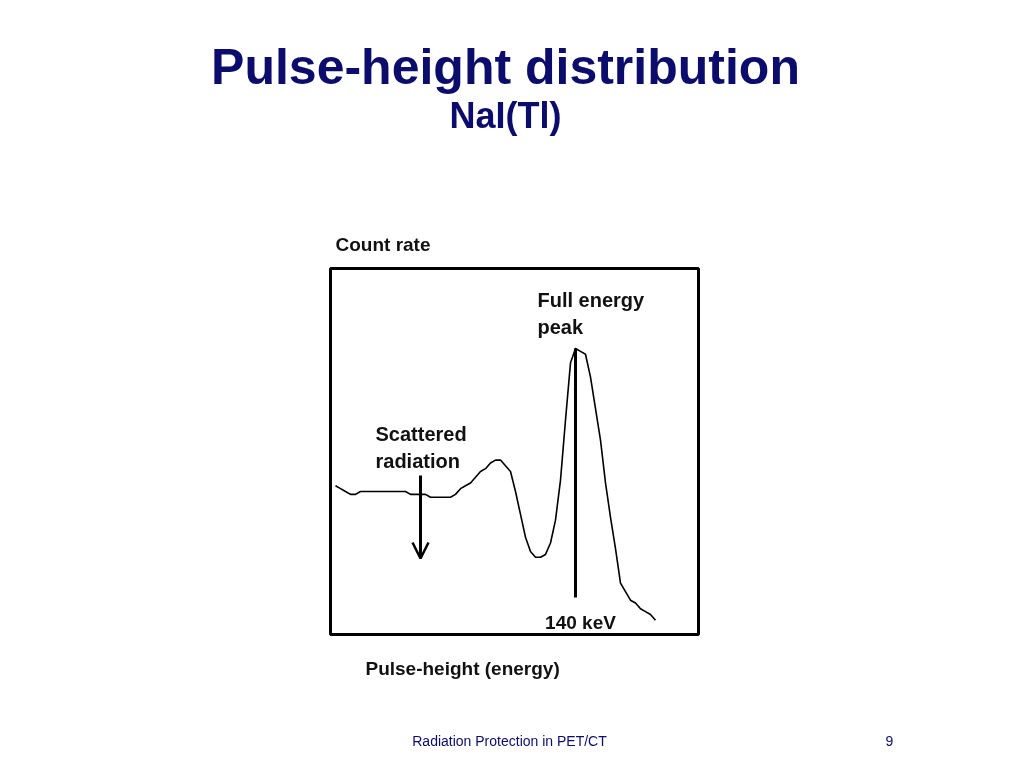  Describe the element at coordinates (505, 115) in the screenshot. I see `chart-subtitle: NaI(Tl)` at that location.